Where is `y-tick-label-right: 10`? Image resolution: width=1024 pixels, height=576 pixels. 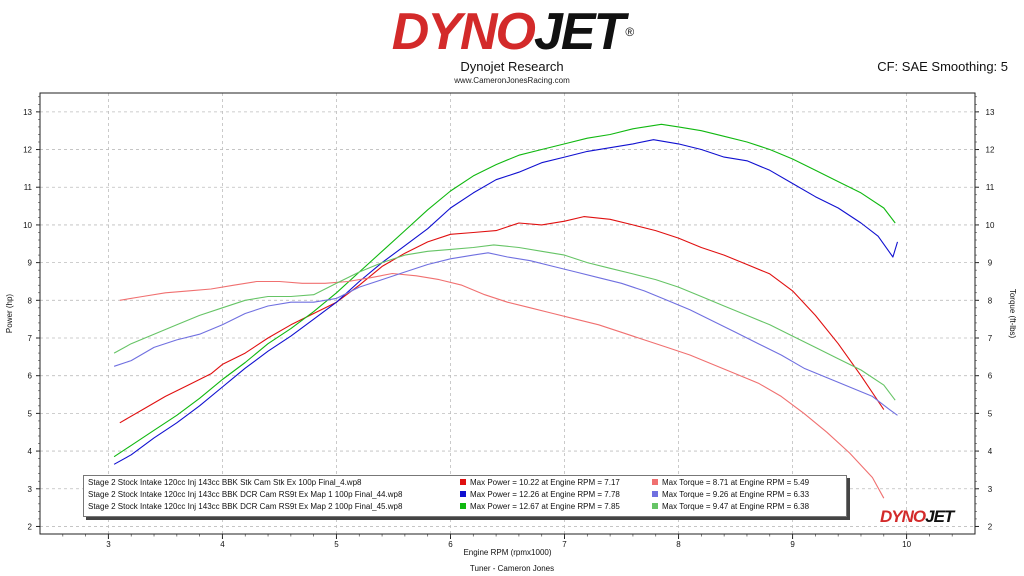
y-tick-label-right: 10 is located at coordinates (990, 225).